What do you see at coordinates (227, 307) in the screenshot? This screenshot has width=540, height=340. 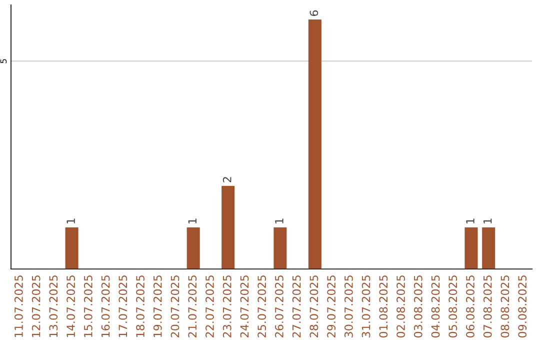 I see `x-tick-label: 23.07.2025` at bounding box center [227, 307].